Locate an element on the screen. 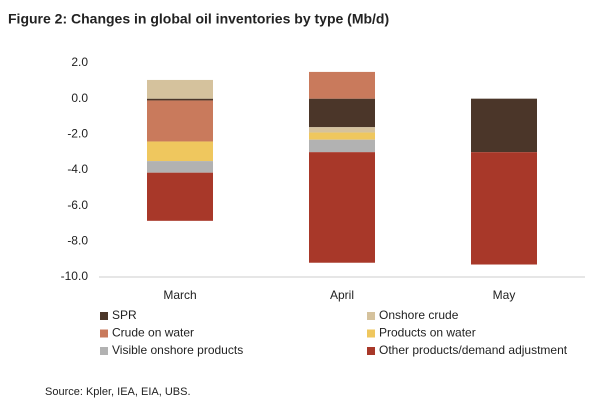 This screenshot has height=410, width=594. legend-label: SPR is located at coordinates (124, 315).